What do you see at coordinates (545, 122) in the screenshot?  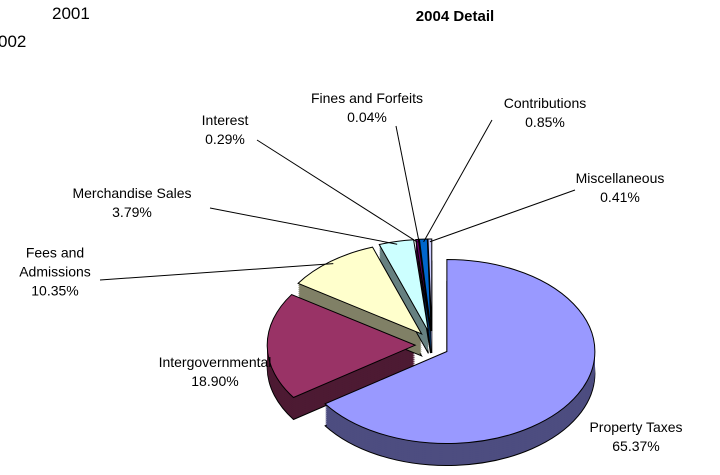 I see `slice-value: 0.85%` at bounding box center [545, 122].